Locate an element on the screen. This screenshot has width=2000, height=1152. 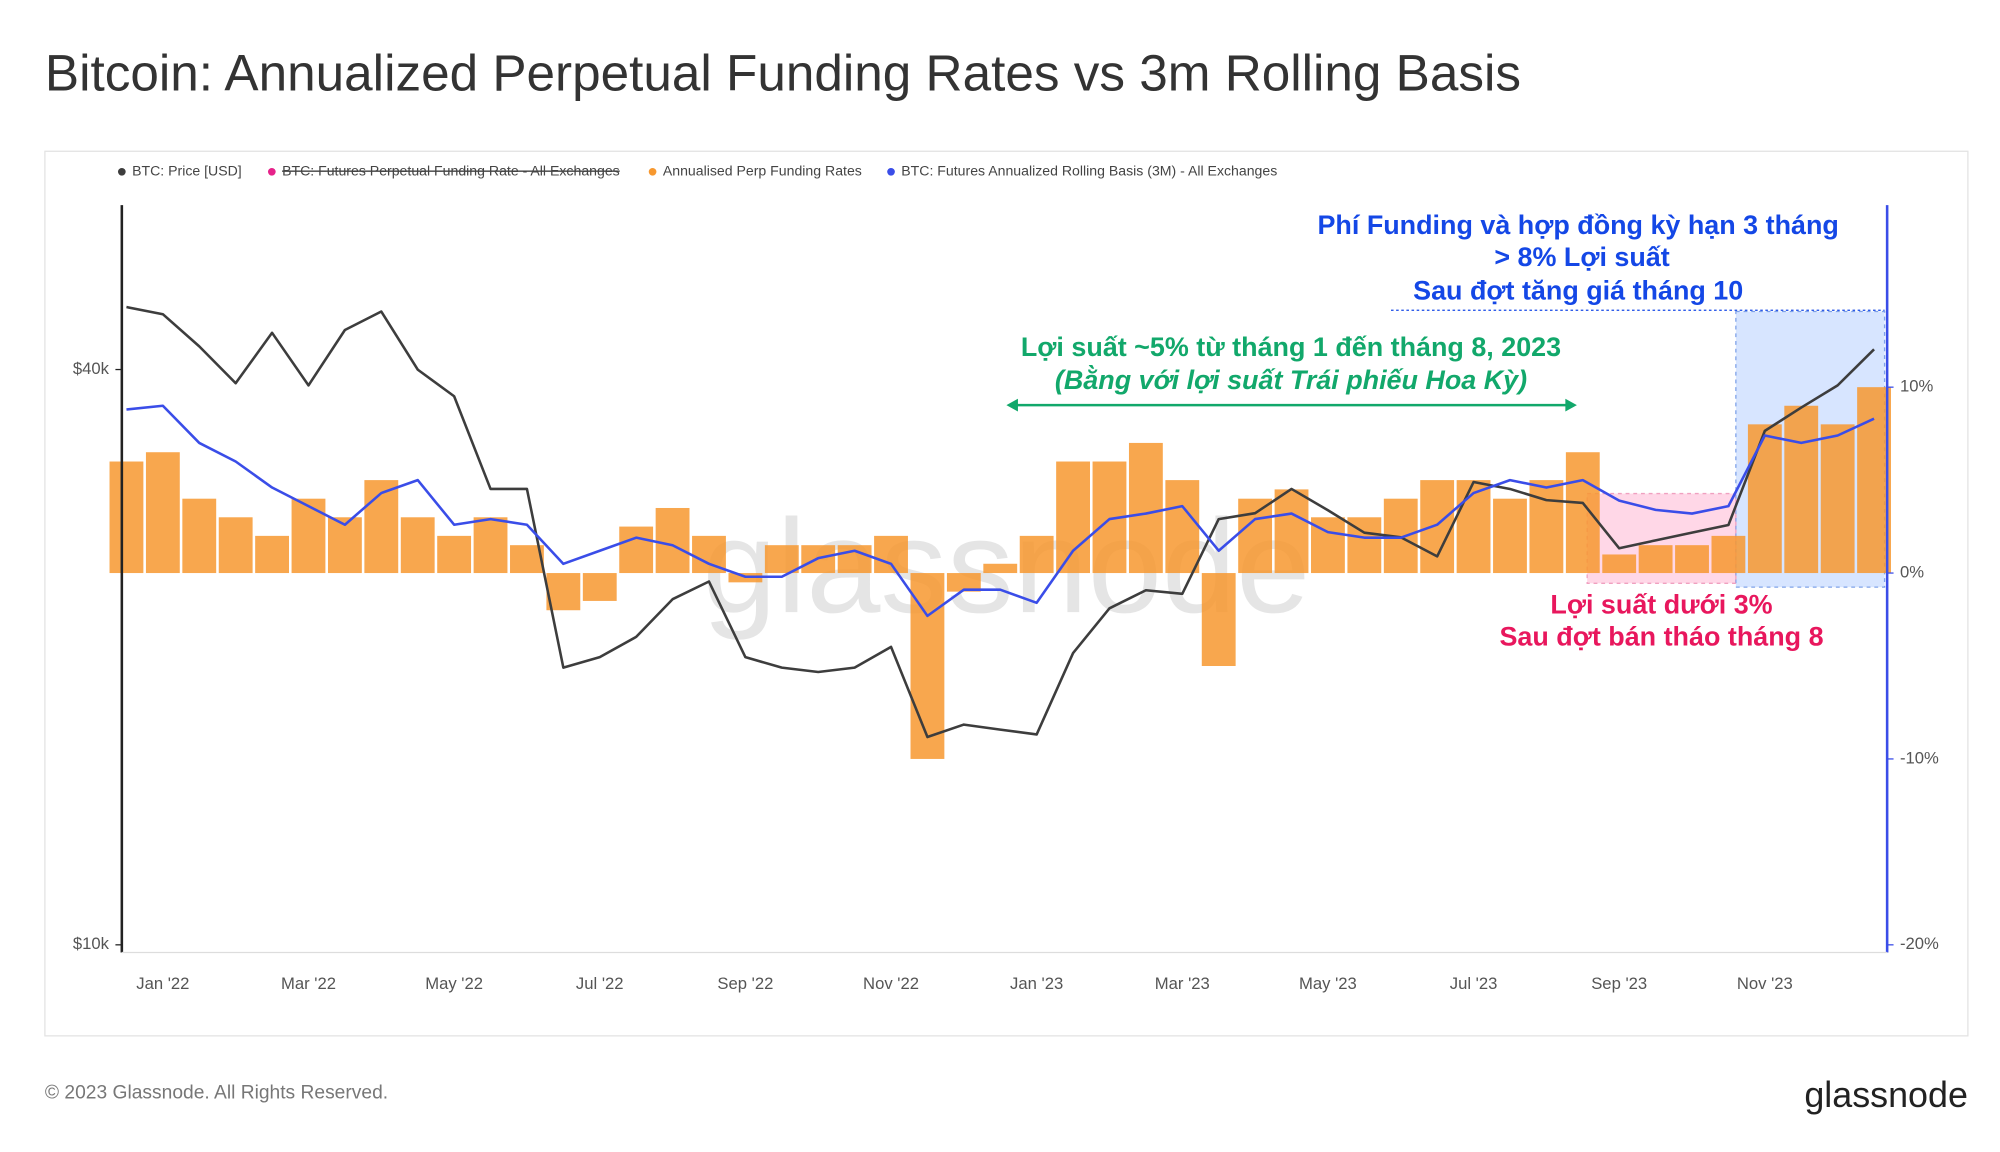
x-tick-label: May '23 is located at coordinates (1328, 983).